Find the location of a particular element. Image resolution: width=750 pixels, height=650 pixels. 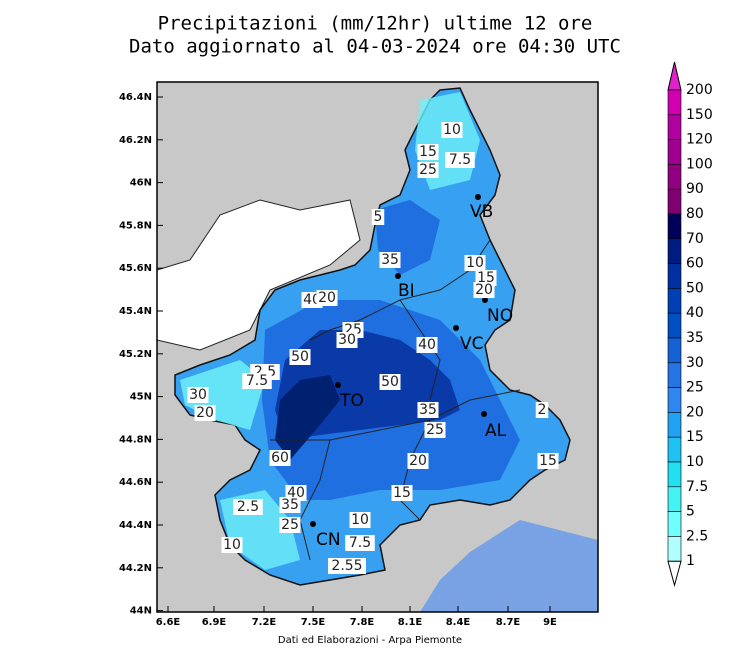

y-tick-label: 46N is located at coordinates (141, 183).